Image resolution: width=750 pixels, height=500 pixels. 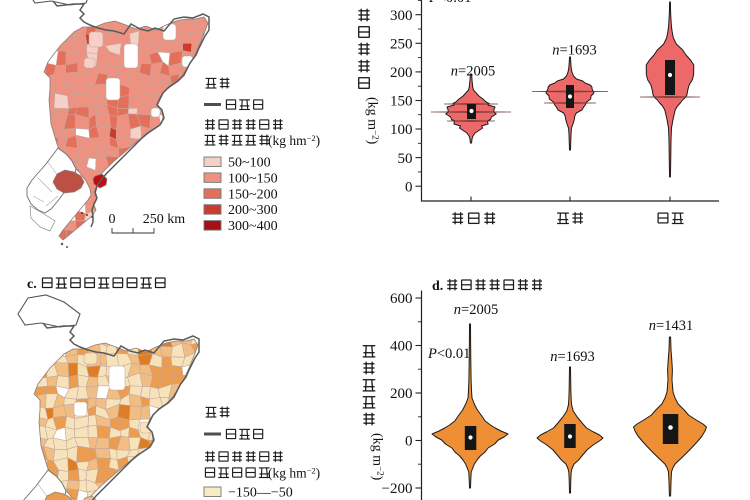 What do you see at coordinates (401, 45) in the screenshot?
I see `svg-text: 250` at bounding box center [401, 45].